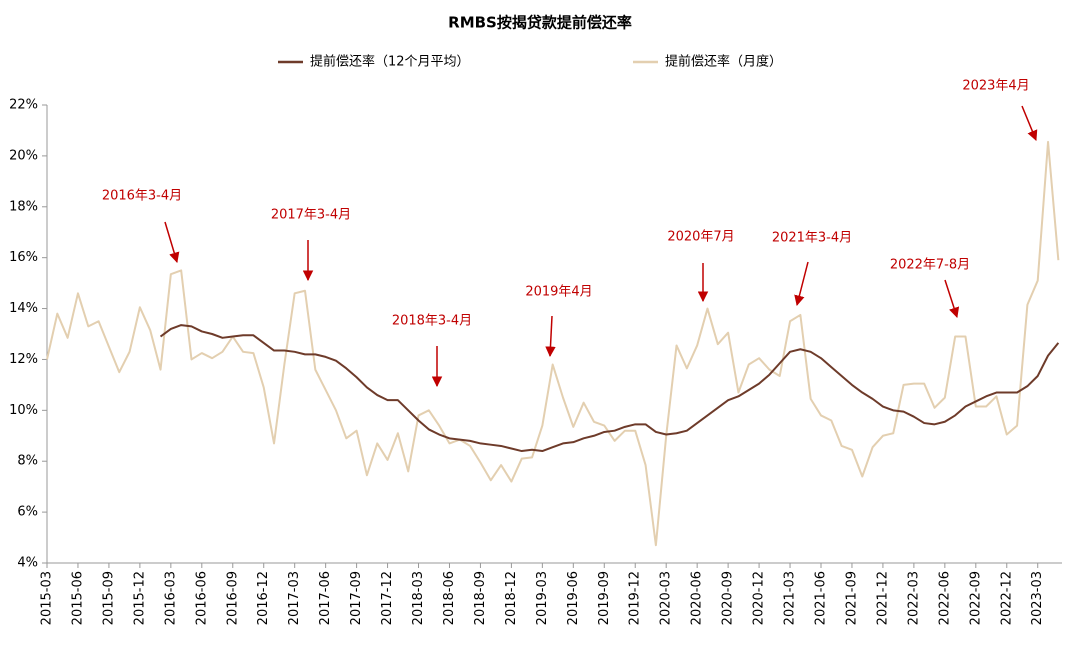 This screenshot has height=652, width=1080. What do you see at coordinates (418, 598) in the screenshot?
I see `x-tick-label: 2018-03` at bounding box center [418, 598].